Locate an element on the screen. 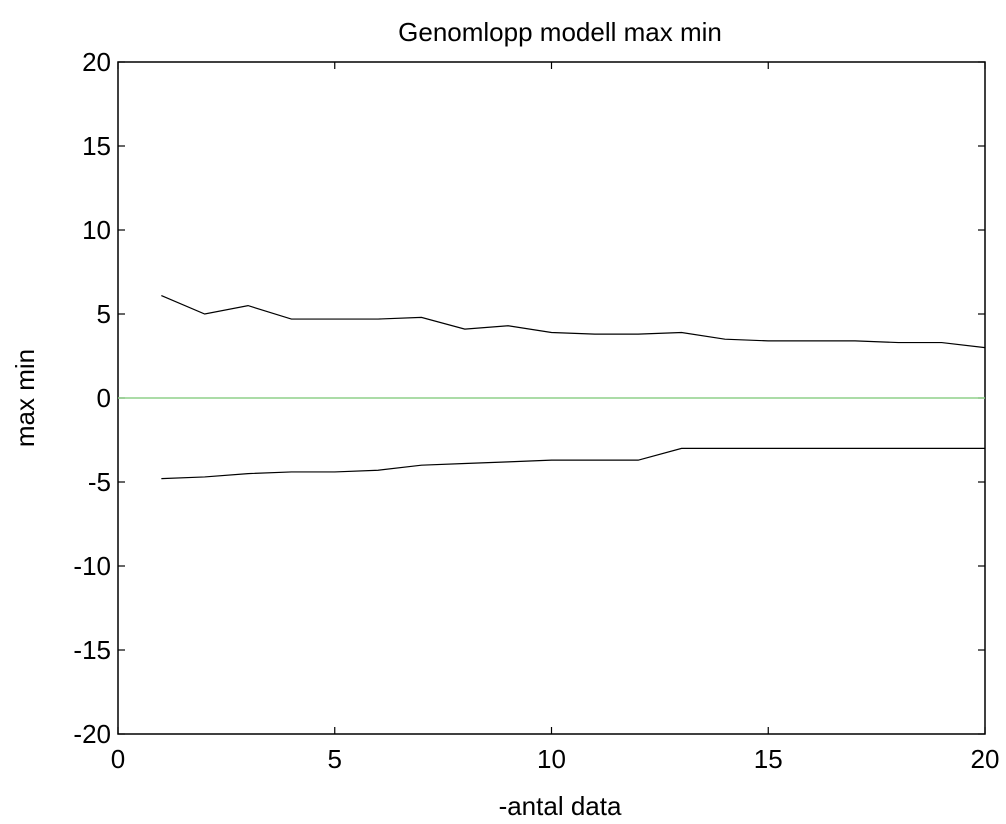  y-tick-label: -15 is located at coordinates (92, 650).